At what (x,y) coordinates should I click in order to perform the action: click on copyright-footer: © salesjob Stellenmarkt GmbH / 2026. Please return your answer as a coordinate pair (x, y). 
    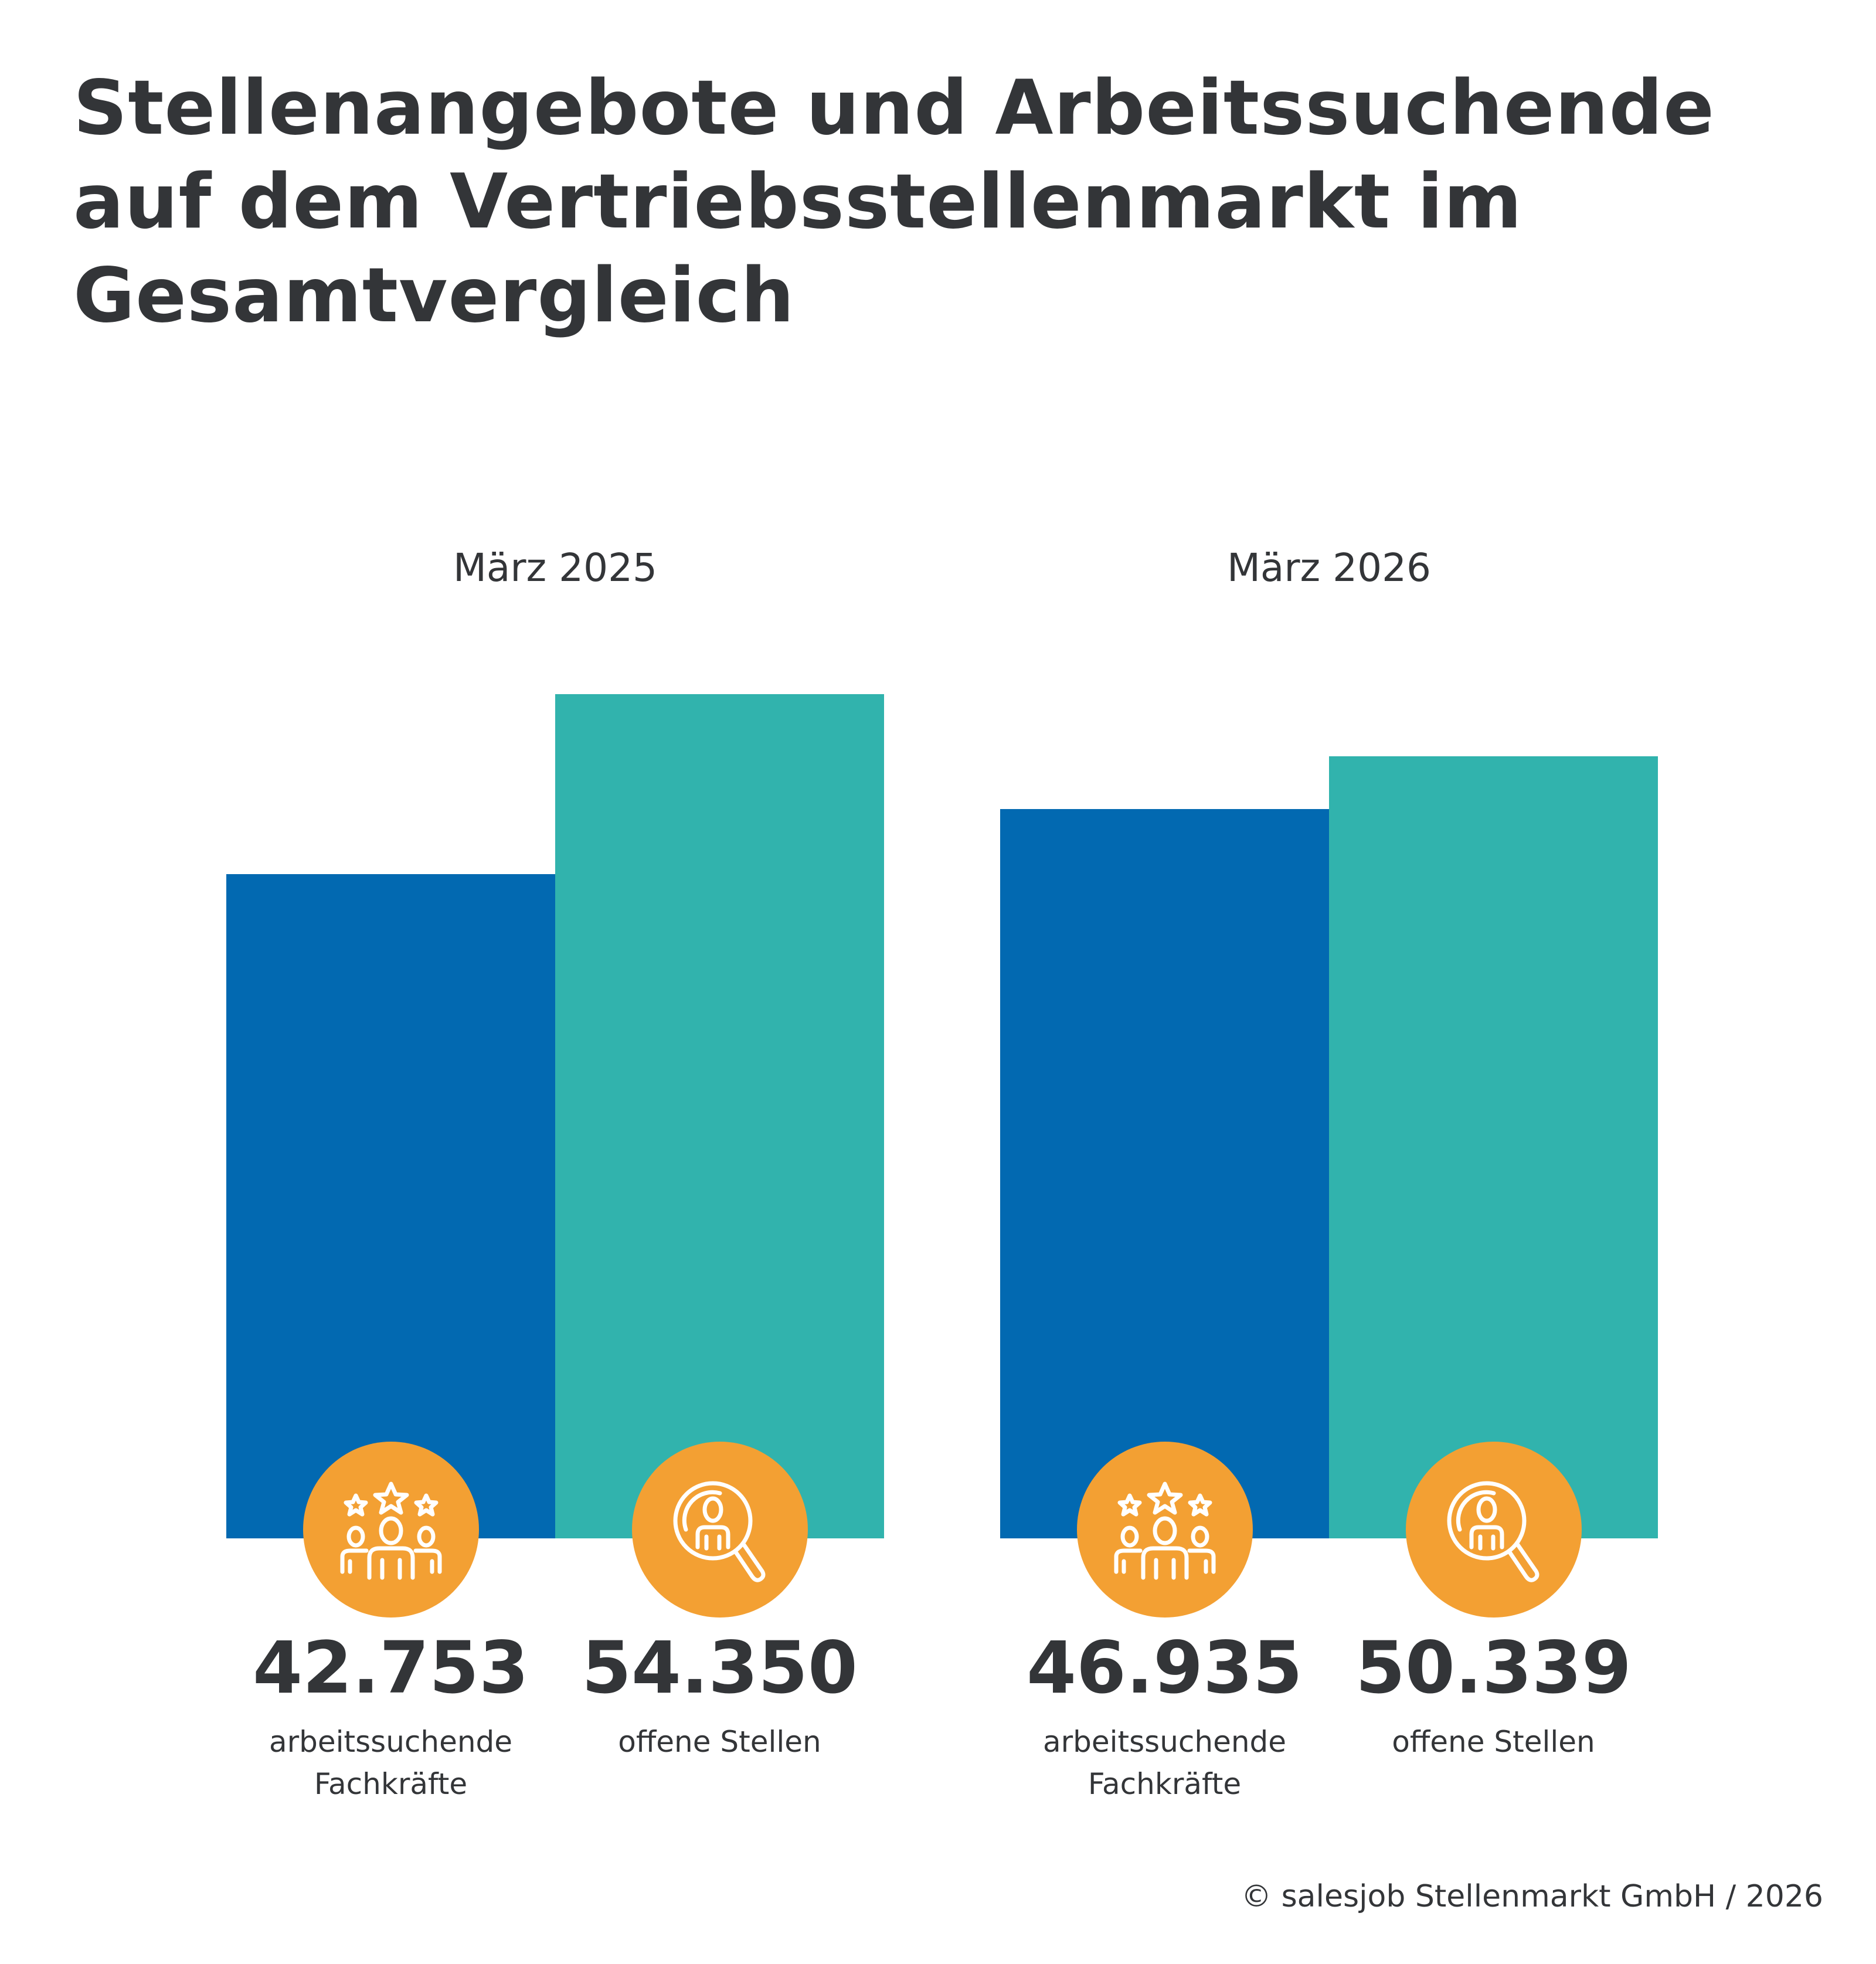
    Looking at the image, I should click on (1532, 1897).